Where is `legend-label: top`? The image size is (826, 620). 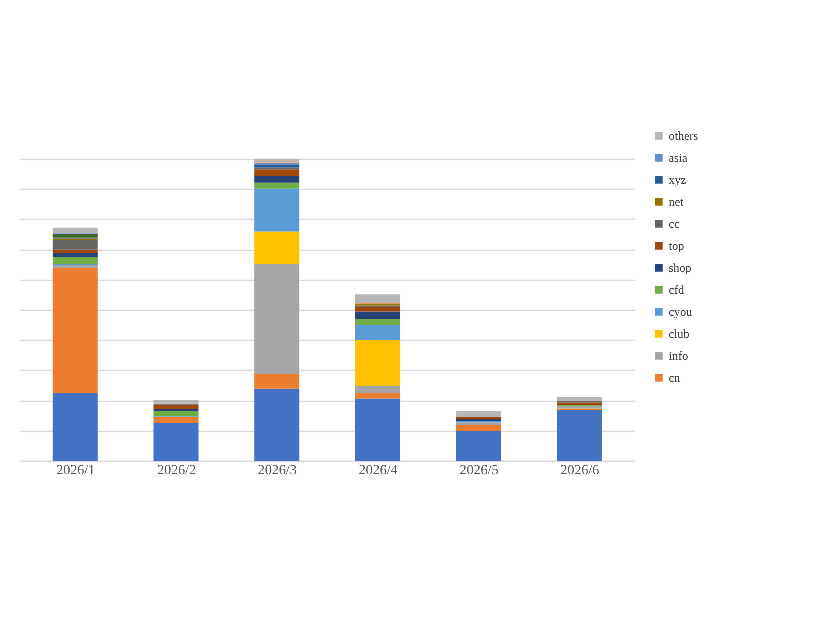 legend-label: top is located at coordinates (676, 246).